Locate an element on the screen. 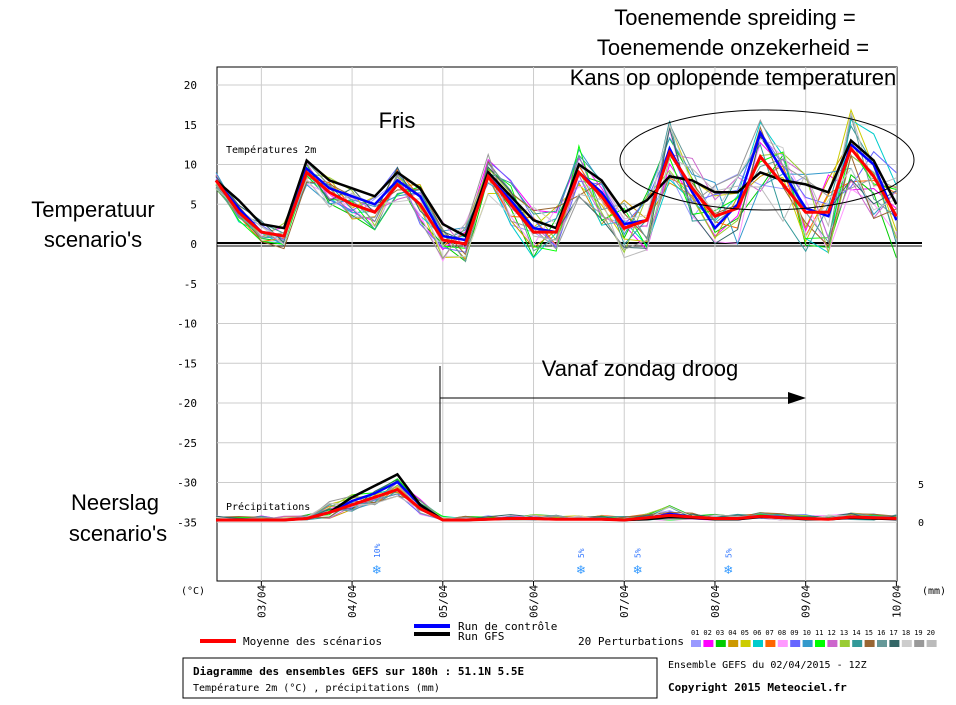 The width and height of the screenshot is (956, 705). spread-ellipse is located at coordinates (767, 160).